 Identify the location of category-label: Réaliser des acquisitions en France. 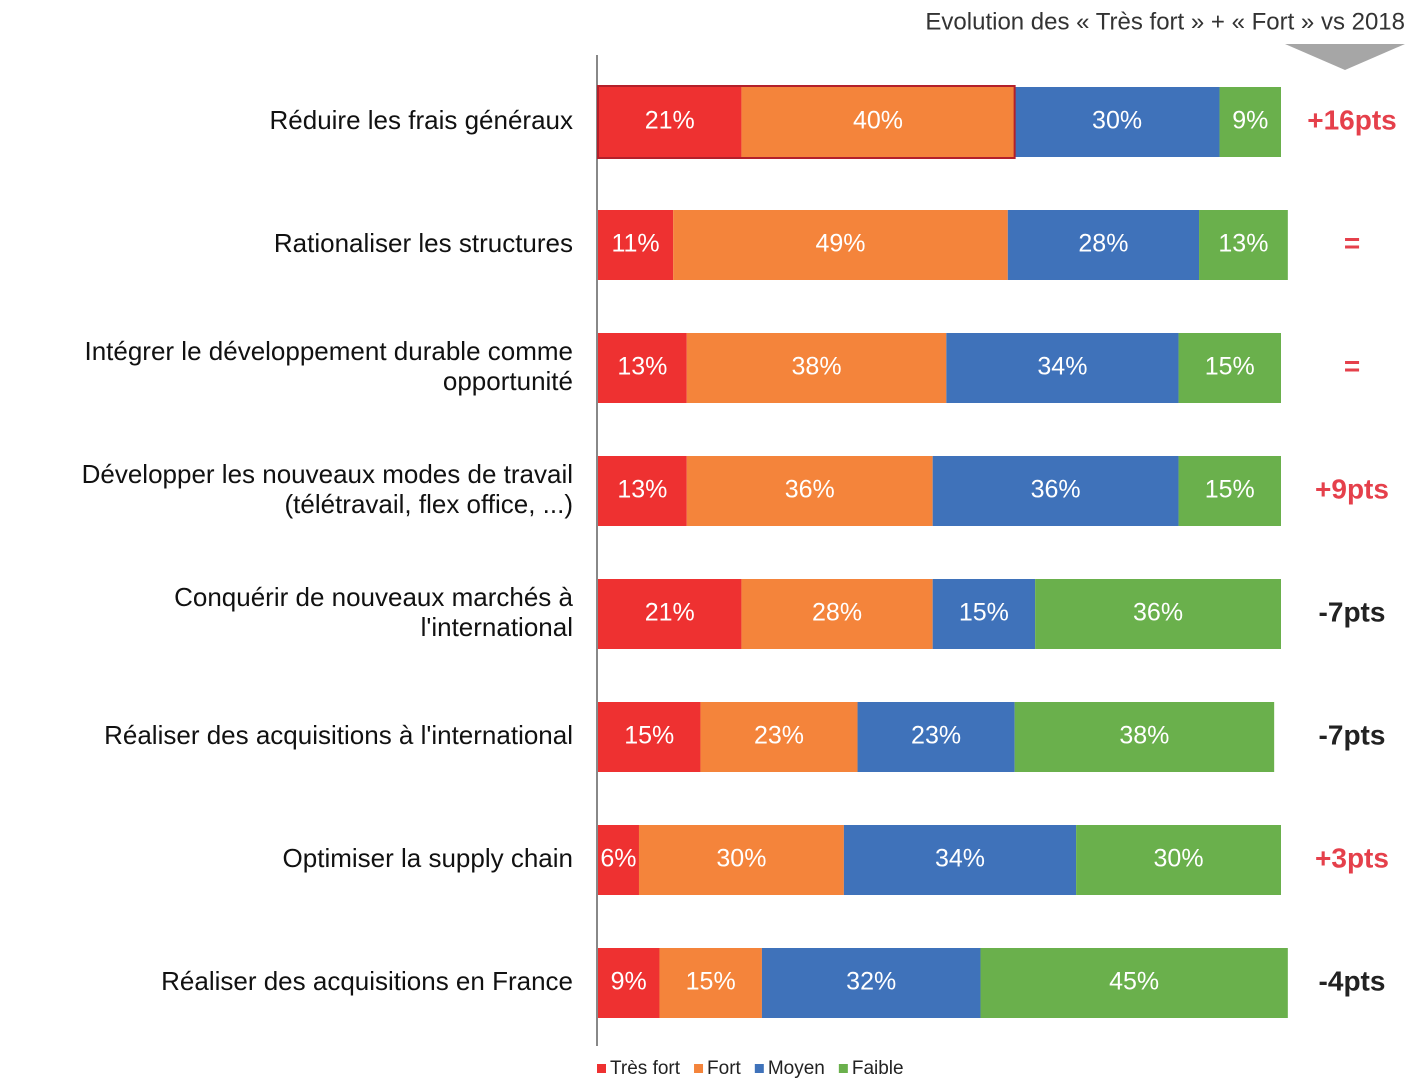
(367, 981).